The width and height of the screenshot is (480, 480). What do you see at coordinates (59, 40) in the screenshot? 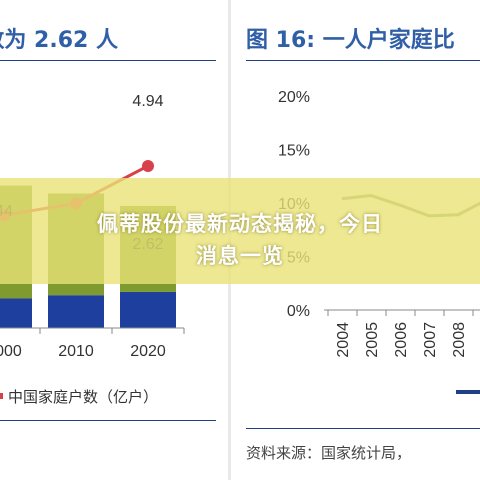
I see `left-chart-title: 数为 2.62 人` at bounding box center [59, 40].